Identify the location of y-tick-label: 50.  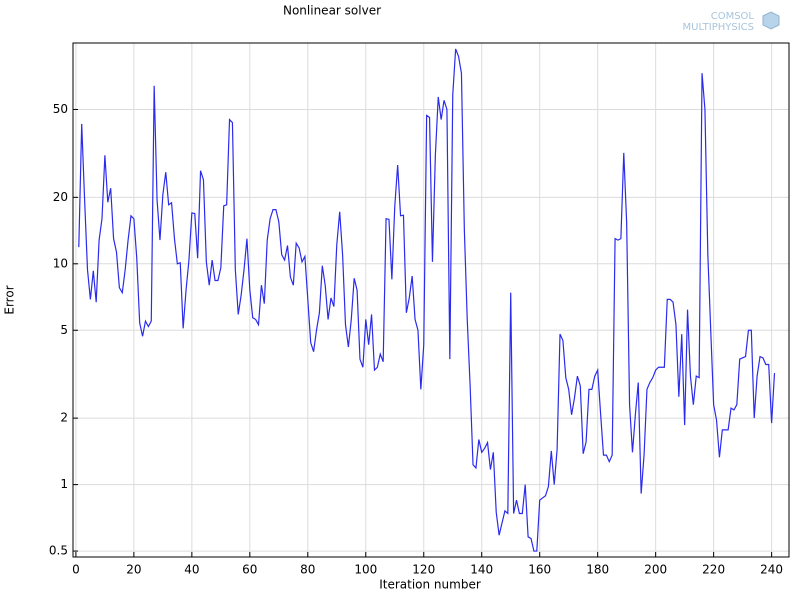
(60, 109).